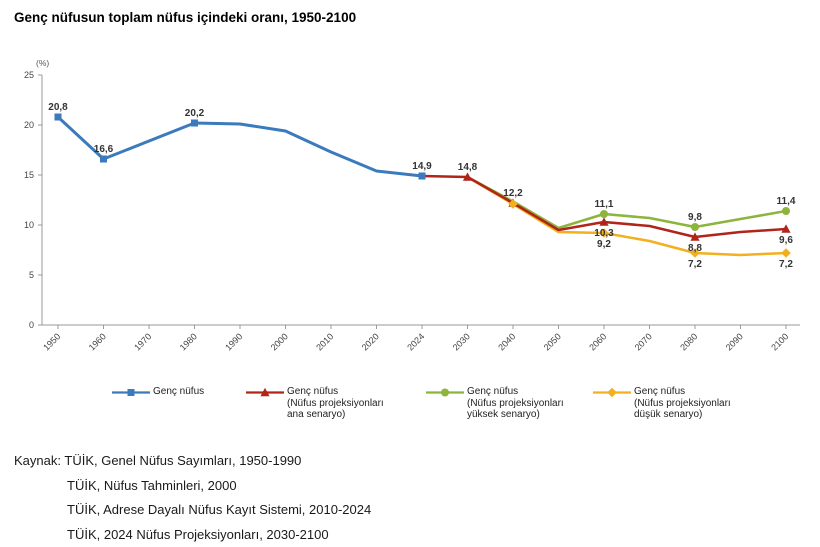  Describe the element at coordinates (31, 275) in the screenshot. I see `y-tick-label: 5` at that location.